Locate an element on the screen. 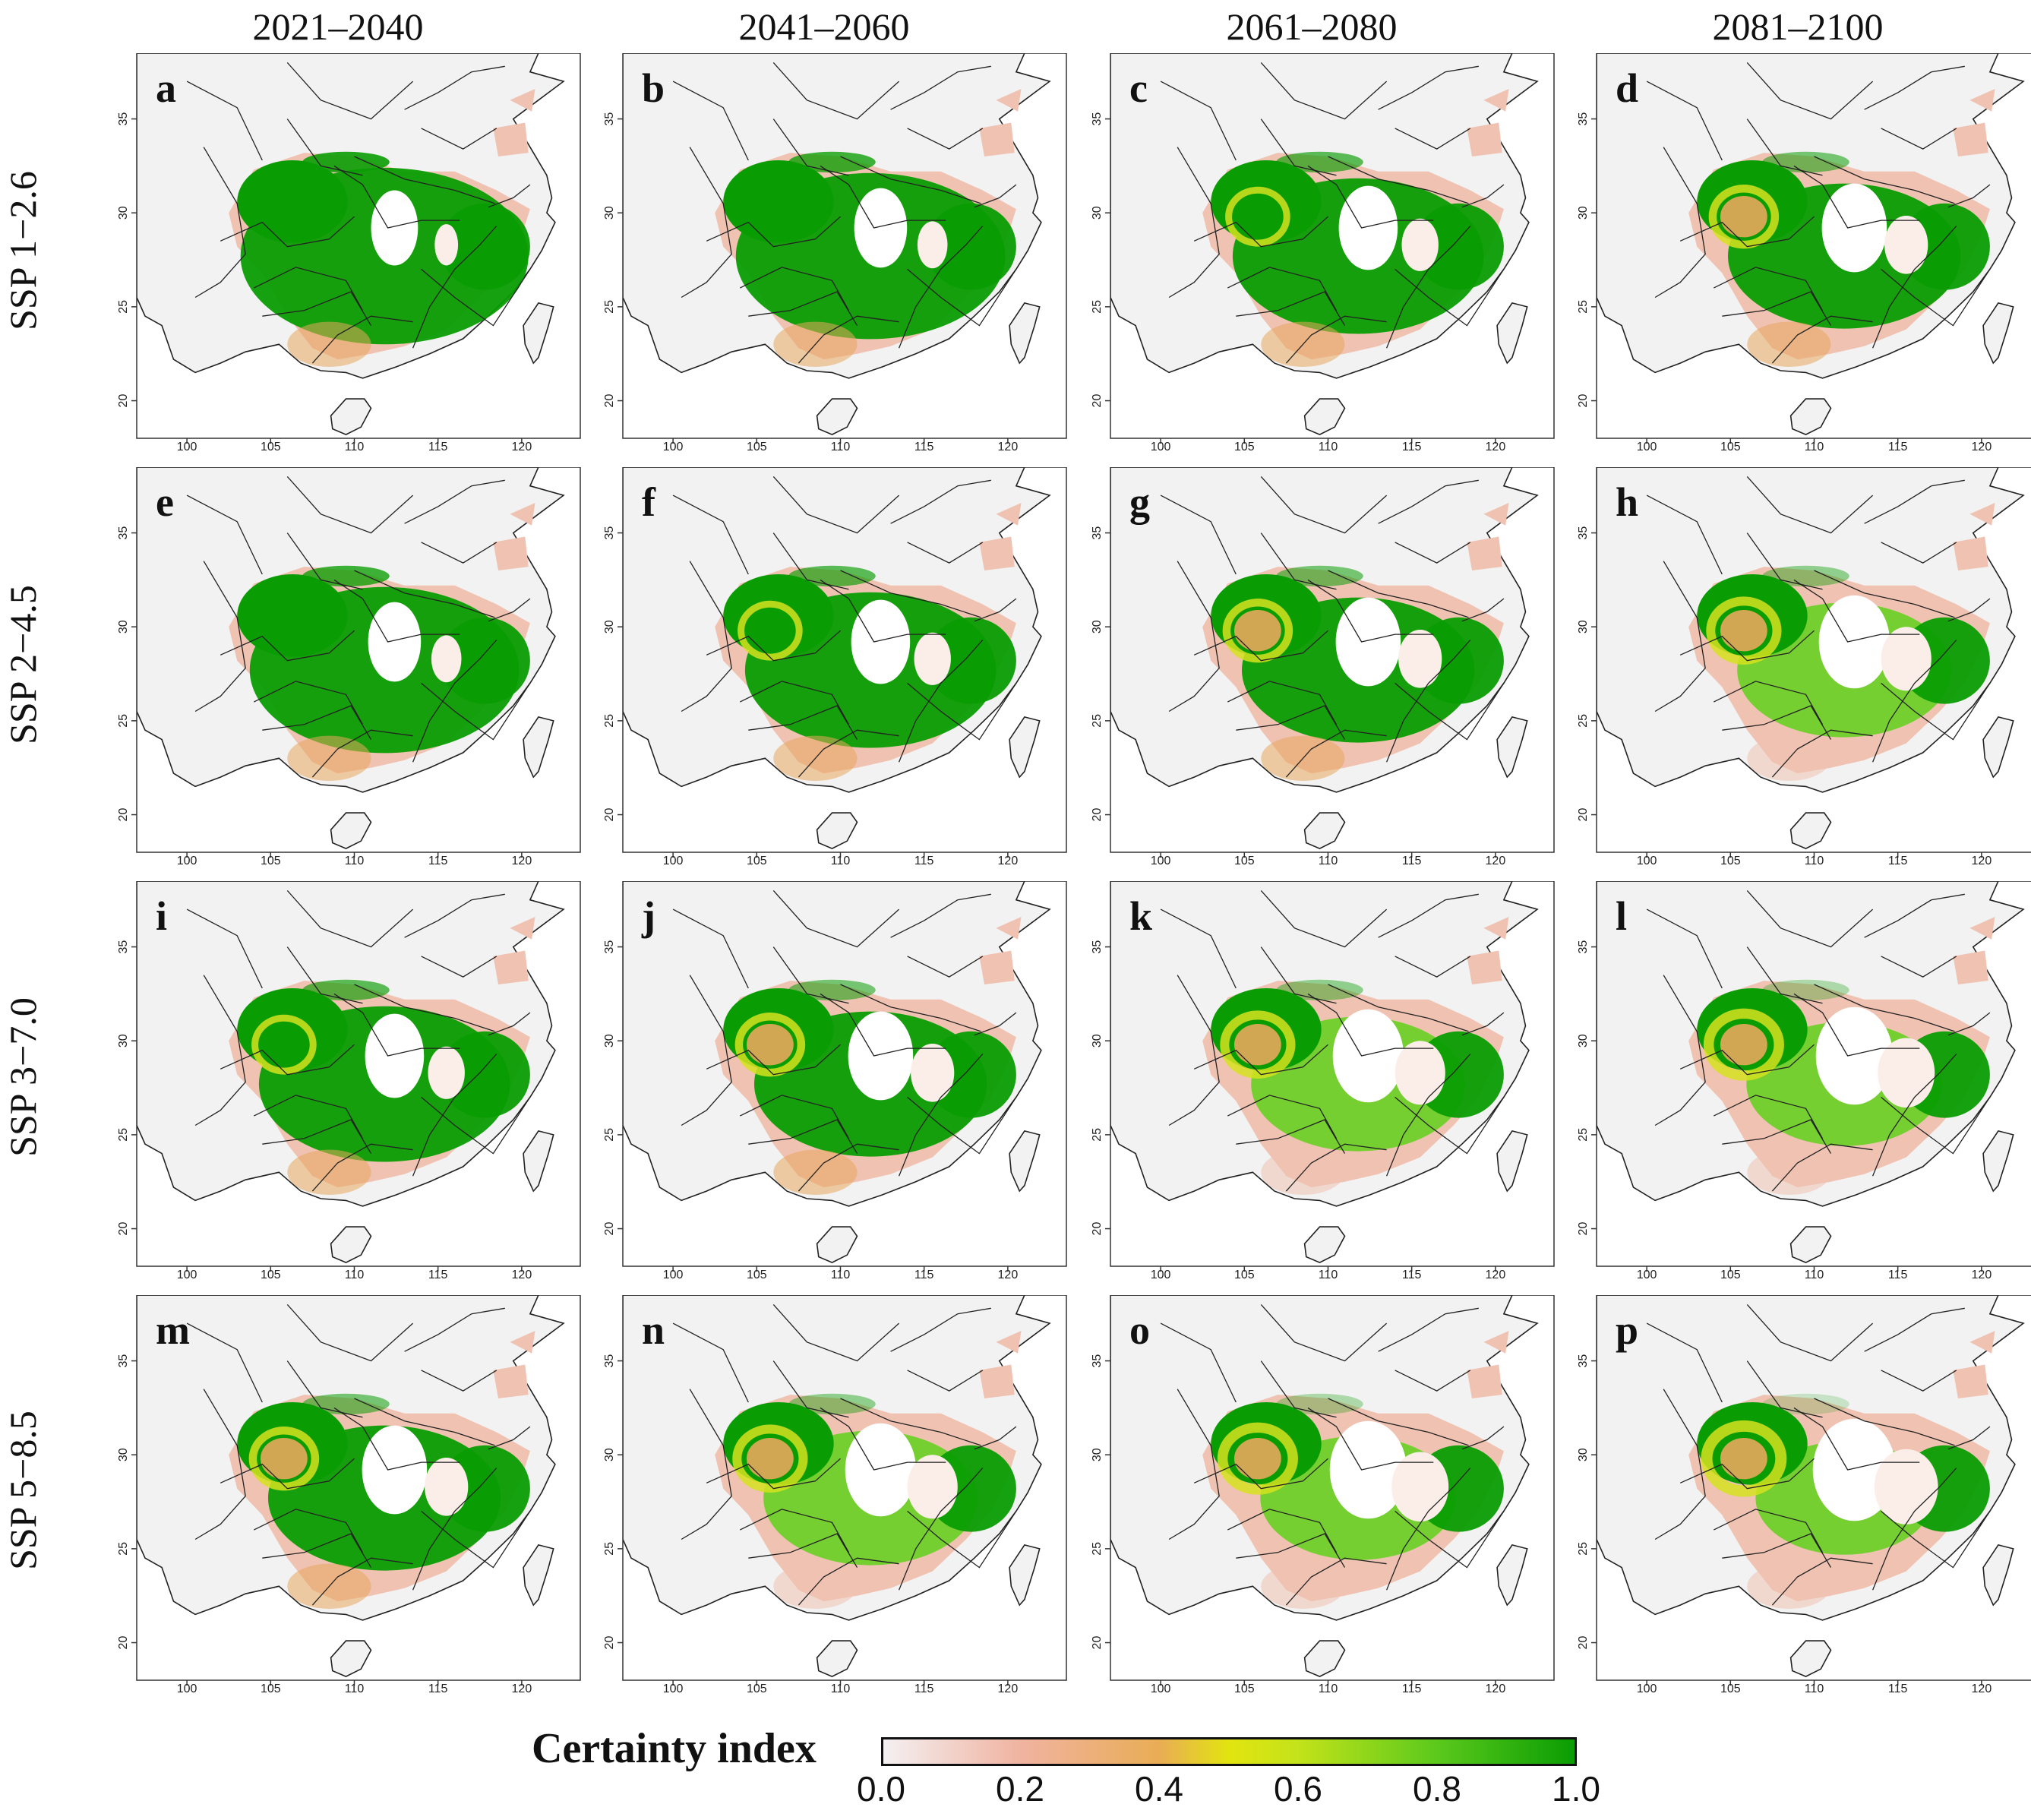 This screenshot has height=1820, width=2031. map-svg-e: 100 105 110 115 120 20 25 30 35 e is located at coordinates (349, 666).